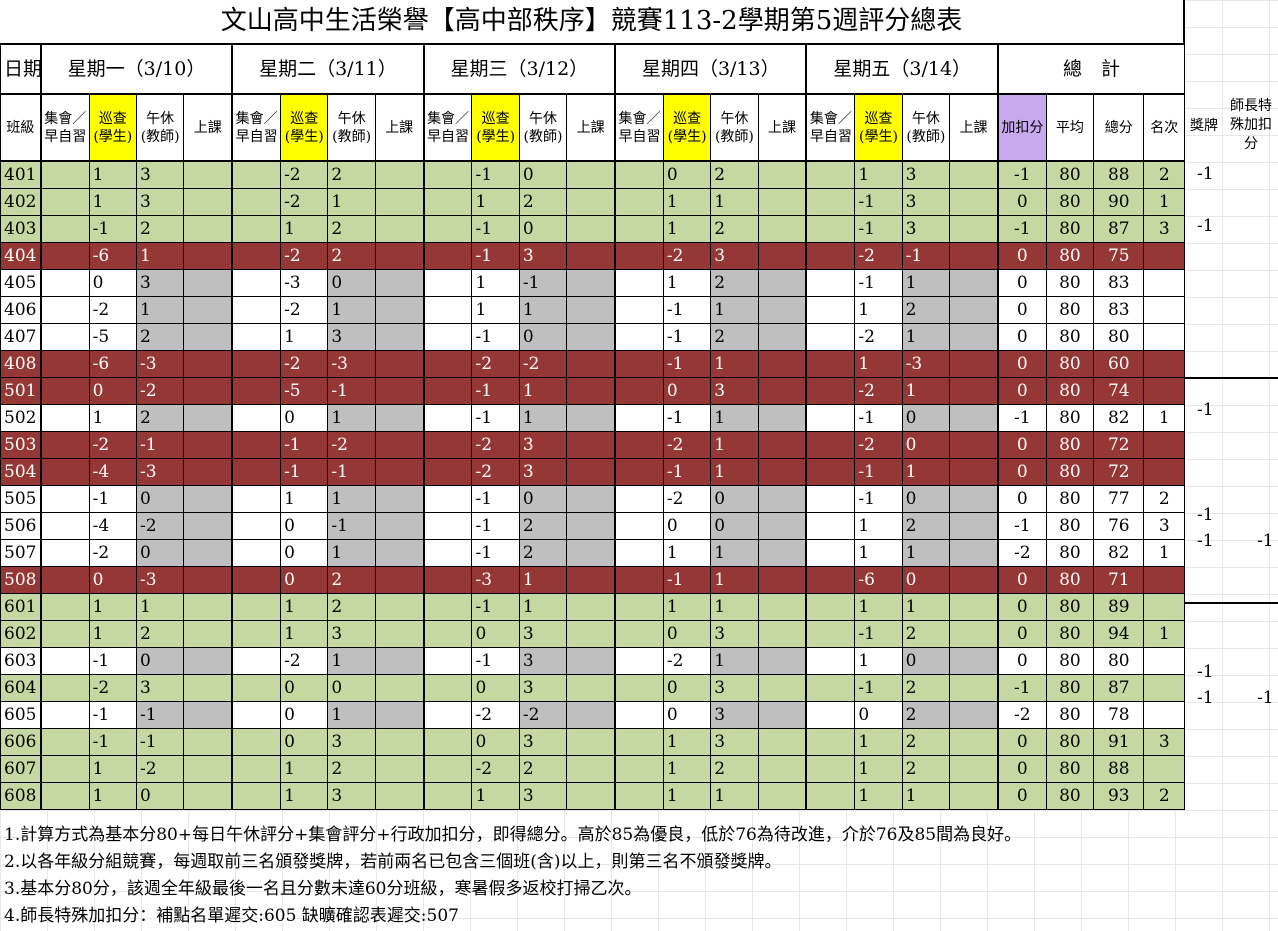  What do you see at coordinates (592, 688) in the screenshot?
I see `table-row: 604 -2 3 0 0 0 3 0 3 -1 2 -1 80 87` at bounding box center [592, 688].